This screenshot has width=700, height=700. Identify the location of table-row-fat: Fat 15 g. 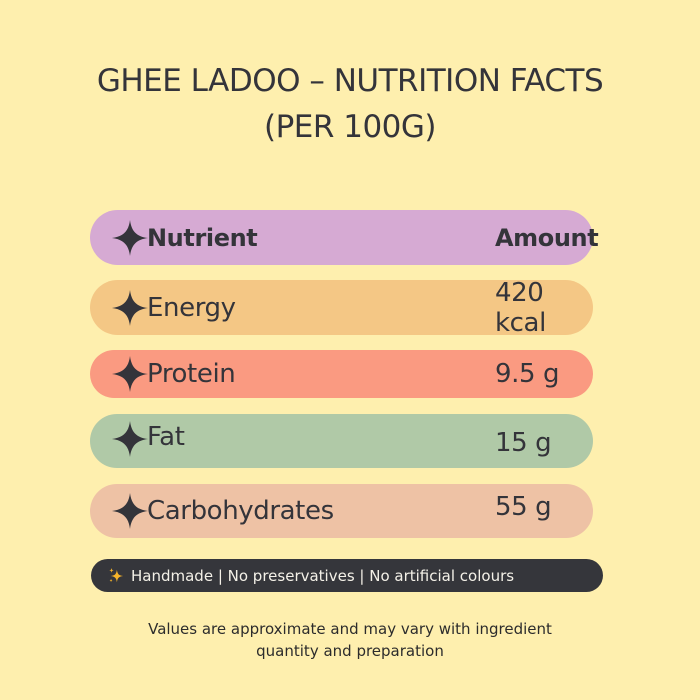
(341, 441).